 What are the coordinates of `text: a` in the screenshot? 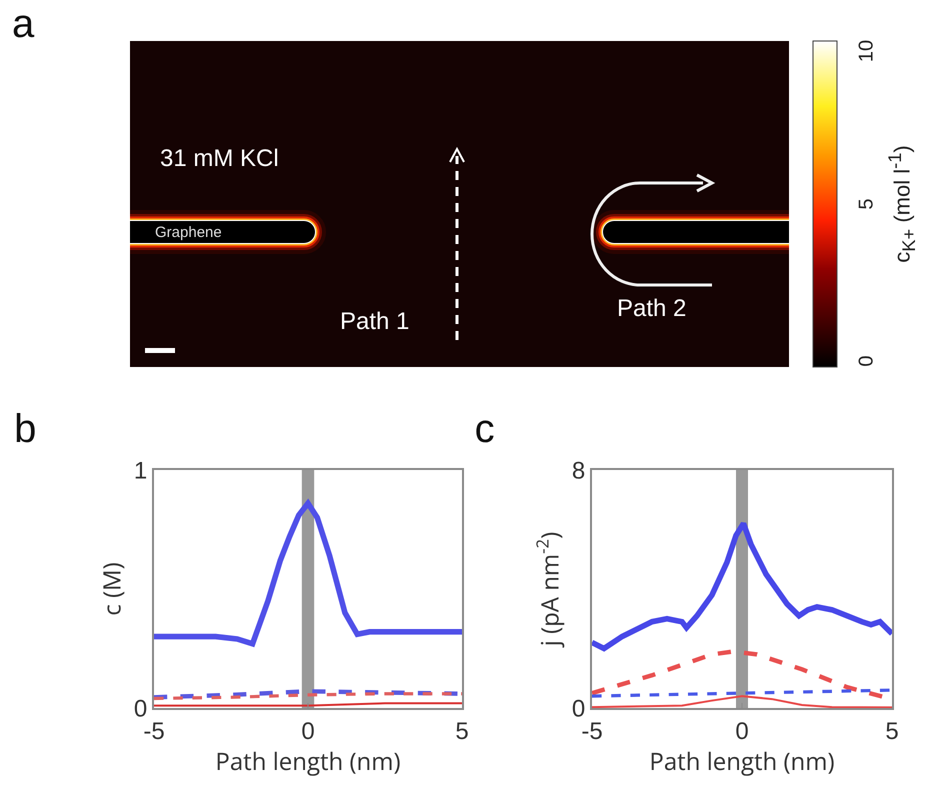 It's located at (23, 24).